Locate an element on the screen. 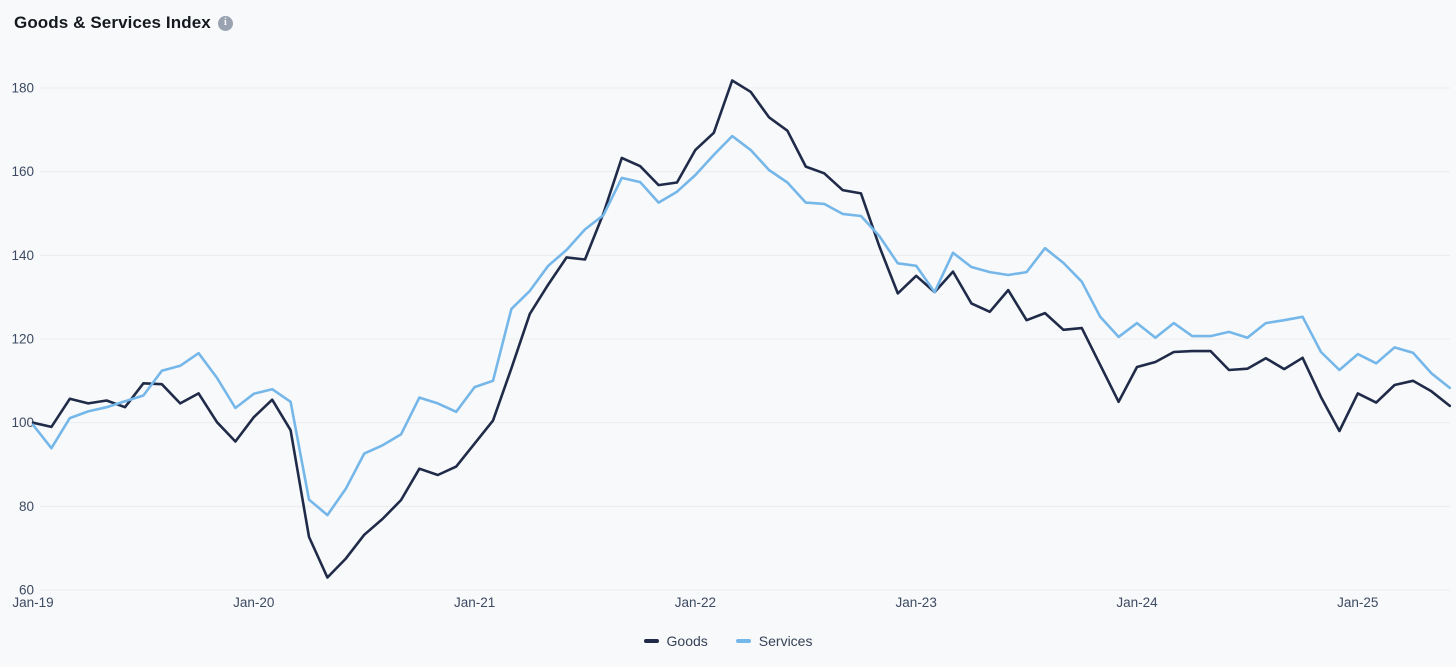 The height and width of the screenshot is (667, 1456). x-tick-label-Jan-25: Jan-25 is located at coordinates (1357, 602).